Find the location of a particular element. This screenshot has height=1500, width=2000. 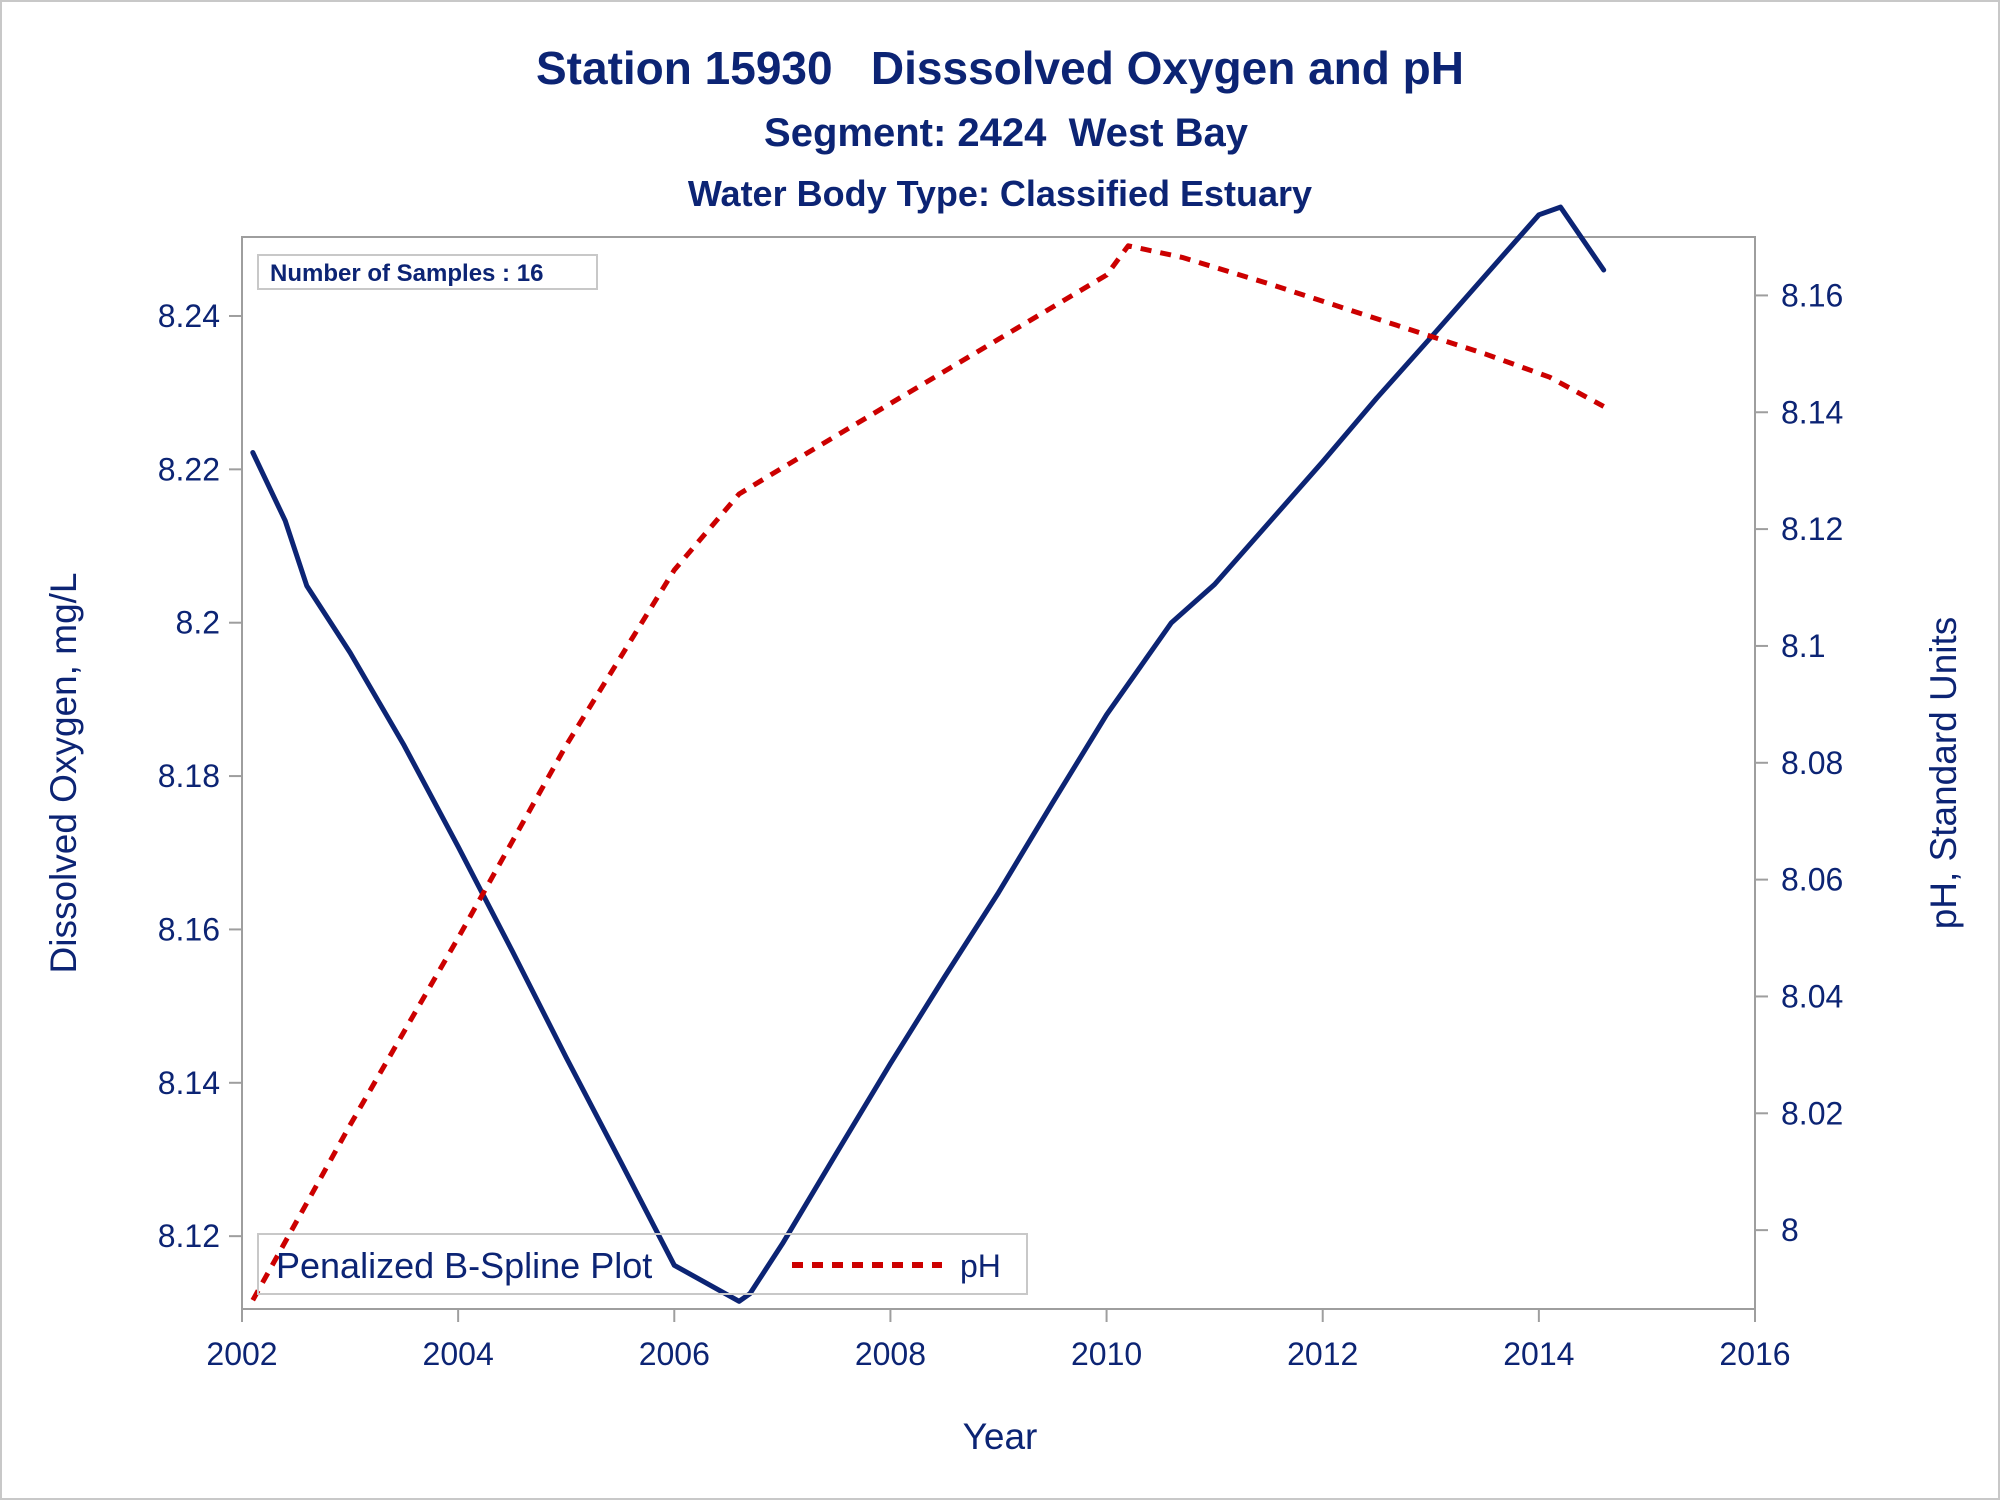

y-tick-label: 8.24 is located at coordinates (189, 316).